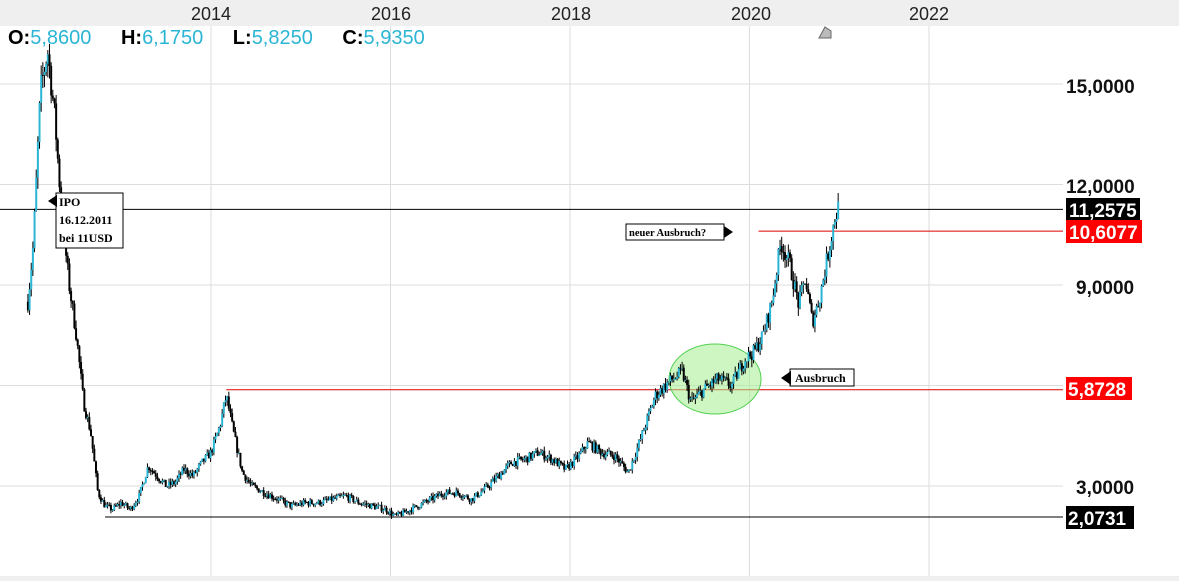 This screenshot has height=581, width=1179. What do you see at coordinates (282, 38) in the screenshot?
I see `low-value: 5,8250` at bounding box center [282, 38].